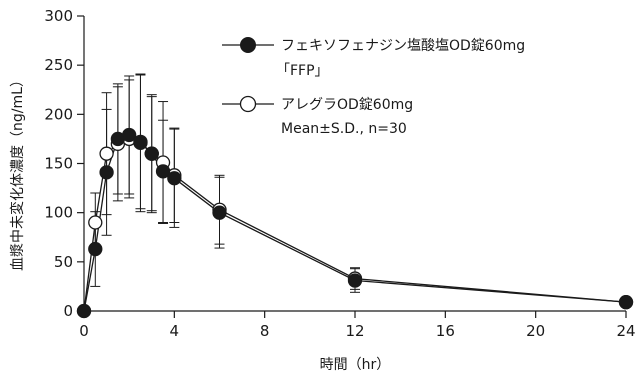 The height and width of the screenshot is (373, 642). What do you see at coordinates (58, 213) in the screenshot?
I see `y-tick-label-100: 100` at bounding box center [58, 213].